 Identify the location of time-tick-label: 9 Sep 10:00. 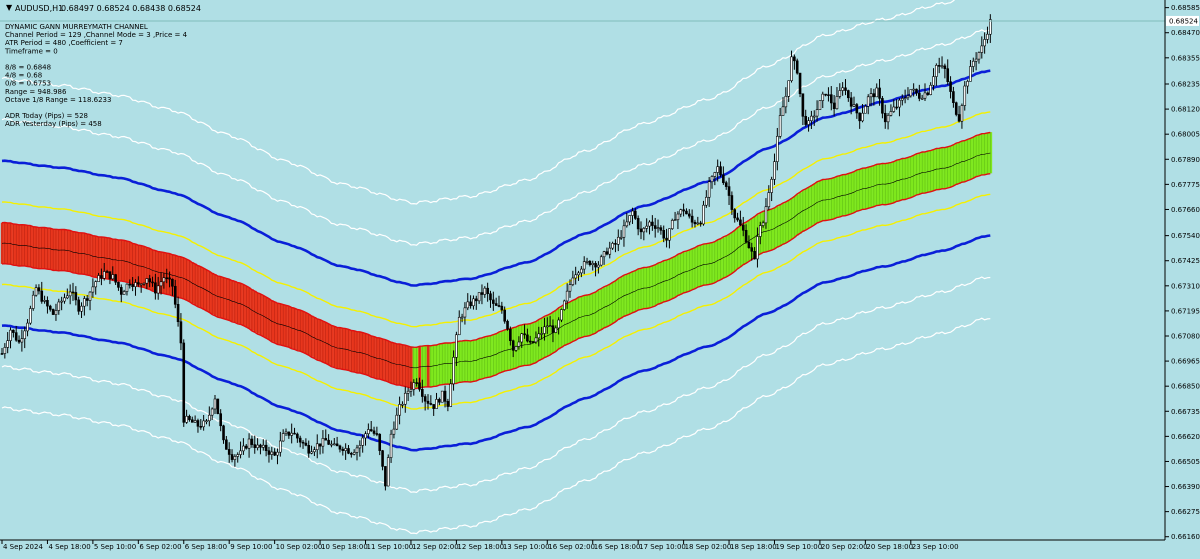
(251, 547).